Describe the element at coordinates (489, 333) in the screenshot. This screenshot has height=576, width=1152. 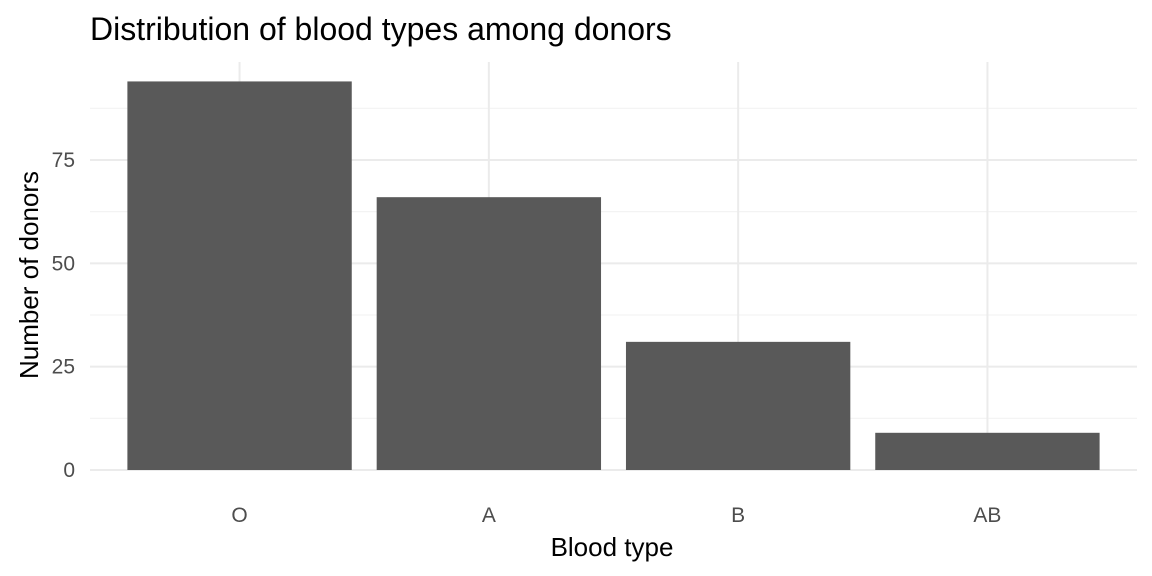
I see `bar-a` at that location.